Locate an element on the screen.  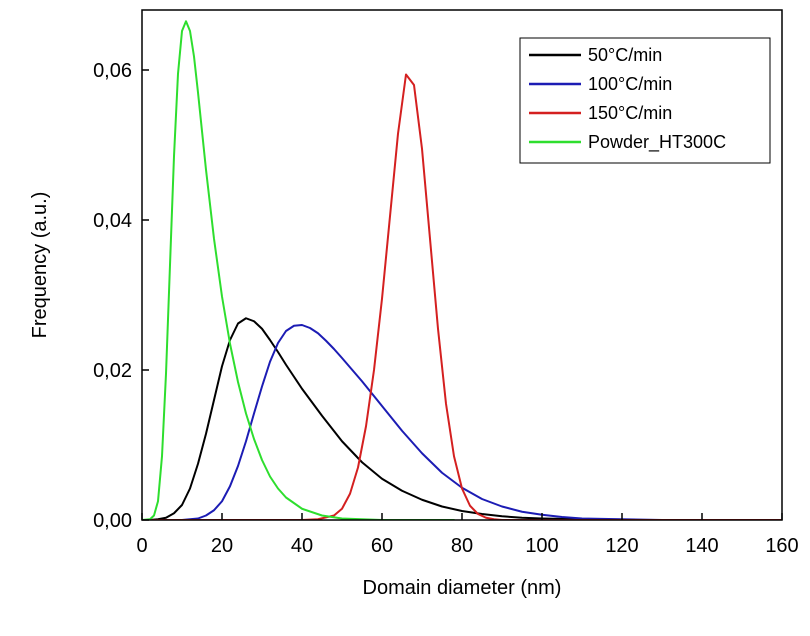
x-tick-label: 120 is located at coordinates (621, 546).